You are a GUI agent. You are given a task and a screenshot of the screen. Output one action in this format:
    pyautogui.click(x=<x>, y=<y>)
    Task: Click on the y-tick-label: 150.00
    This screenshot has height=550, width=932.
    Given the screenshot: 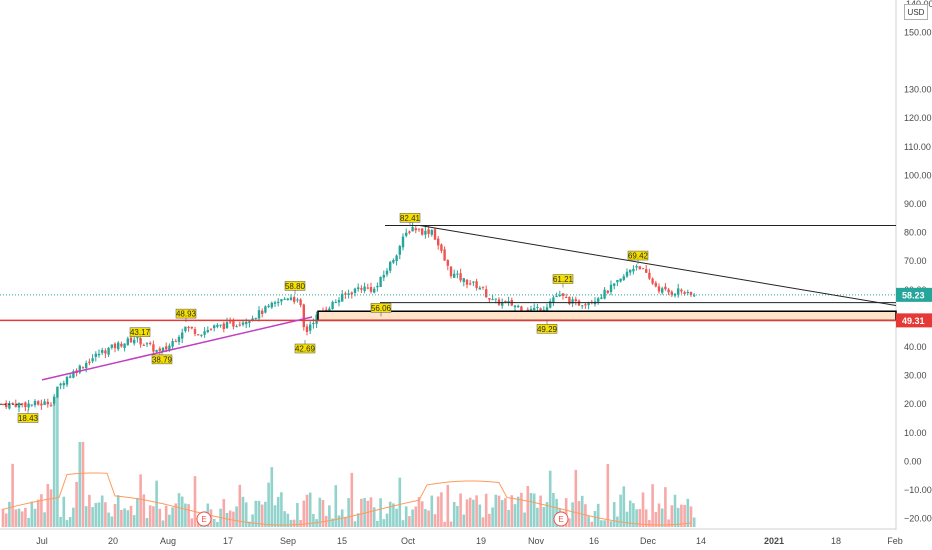 What is the action you would take?
    pyautogui.click(x=918, y=32)
    